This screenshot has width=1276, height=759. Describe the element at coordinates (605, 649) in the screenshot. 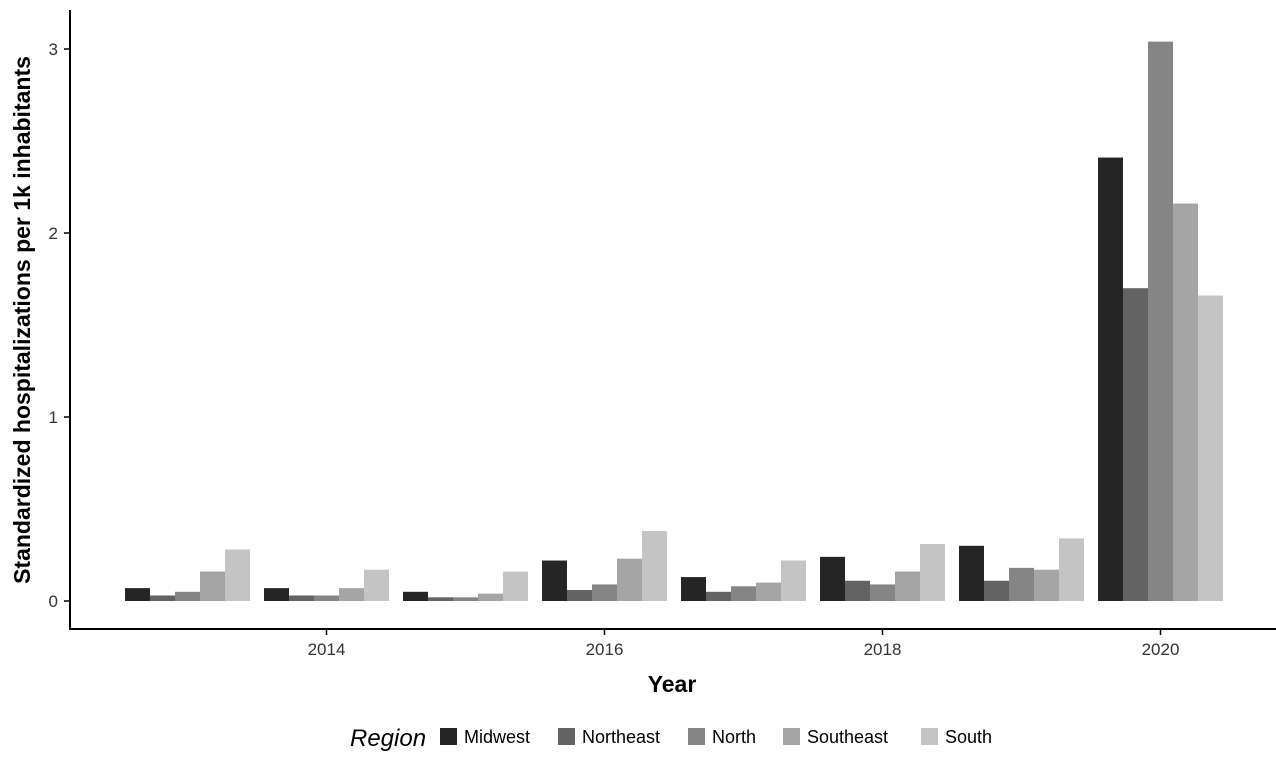

I see `x-tick-label-2016: 2016` at that location.